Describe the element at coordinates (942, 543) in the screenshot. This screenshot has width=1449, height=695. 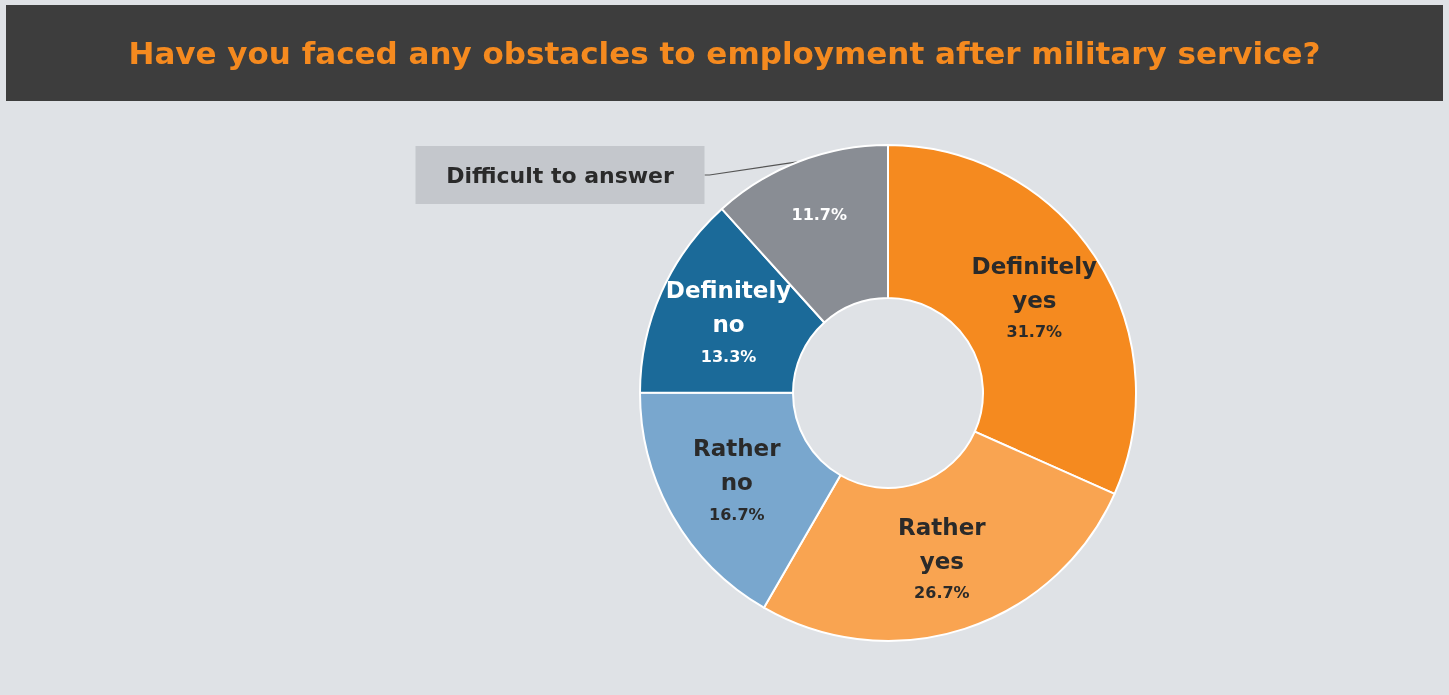
I see `slice-label: Rather yes` at that location.